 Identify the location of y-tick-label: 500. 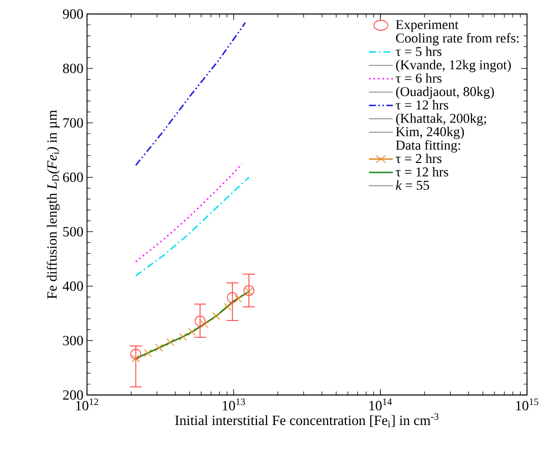
(73, 231).